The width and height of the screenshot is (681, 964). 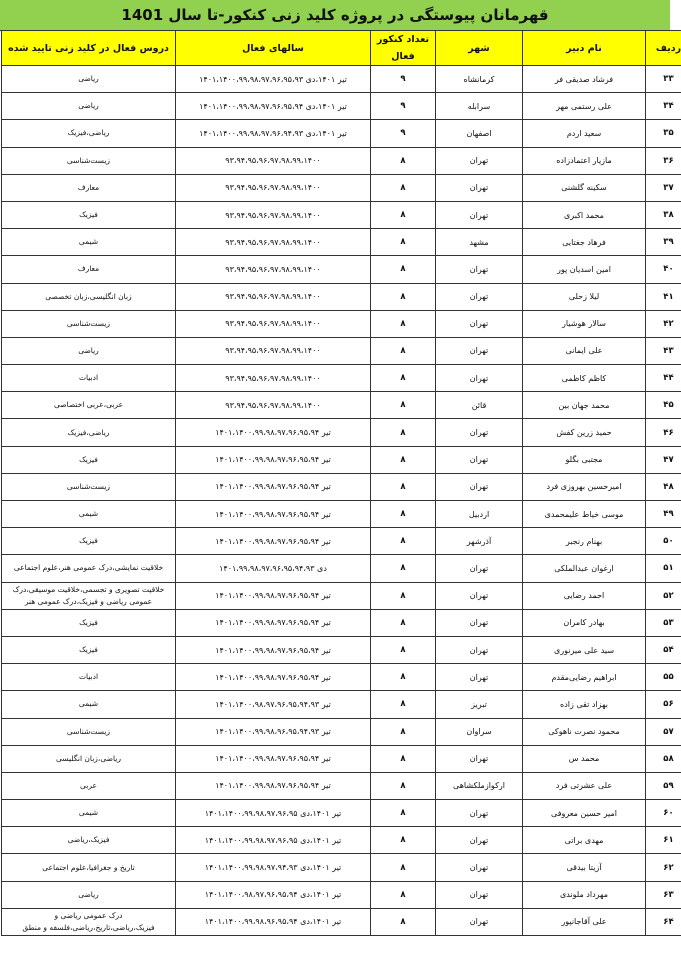 What do you see at coordinates (88, 786) in the screenshot?
I see `subjects-cell: عربی` at bounding box center [88, 786].